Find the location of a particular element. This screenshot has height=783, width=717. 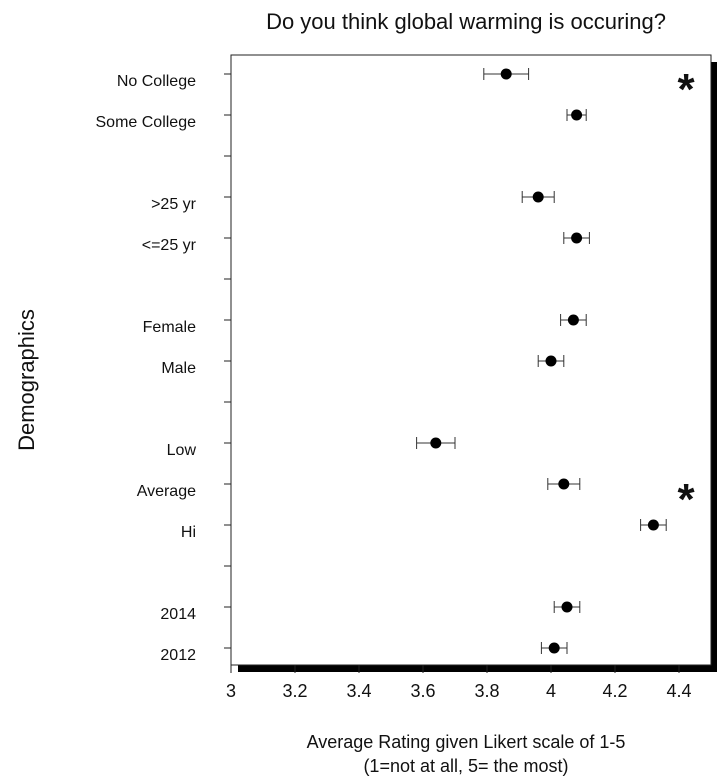

significance-markers: ** is located at coordinates (686, 294).